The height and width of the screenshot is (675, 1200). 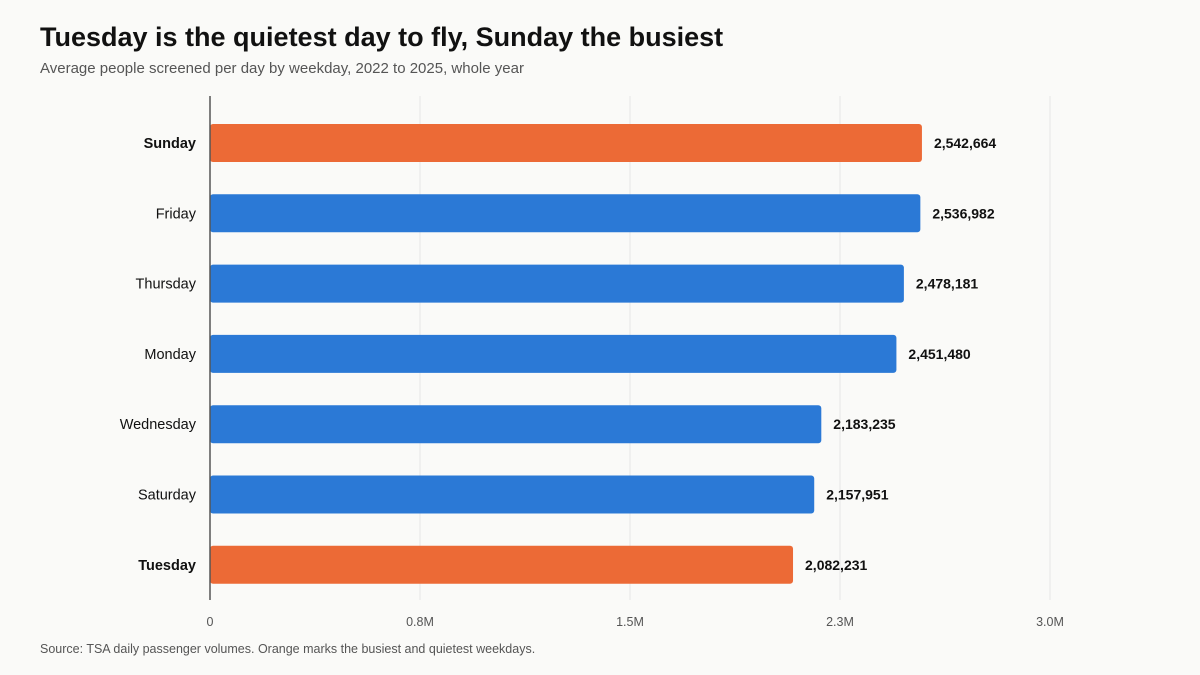 What do you see at coordinates (512, 494) in the screenshot?
I see `bar-saturday` at bounding box center [512, 494].